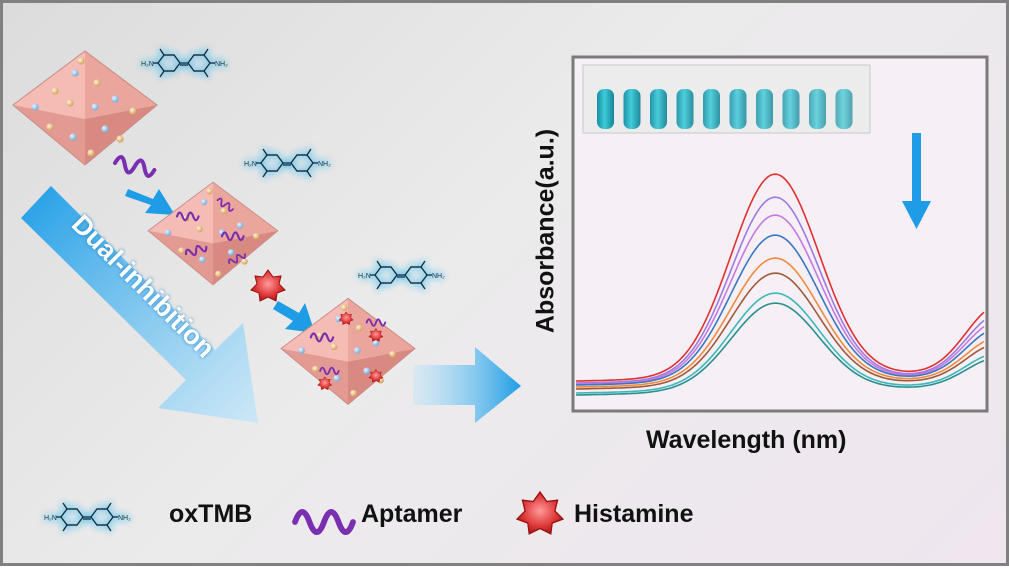  What do you see at coordinates (467, 385) in the screenshot?
I see `result-arrow` at bounding box center [467, 385].